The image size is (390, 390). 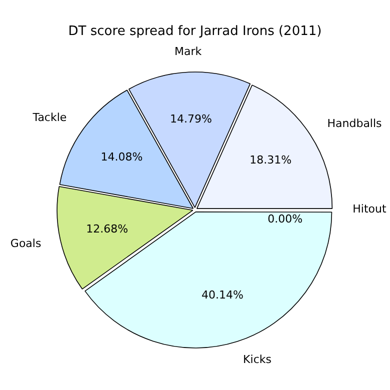 What do you see at coordinates (191, 119) in the screenshot?
I see `data-label: 14.79%` at bounding box center [191, 119].